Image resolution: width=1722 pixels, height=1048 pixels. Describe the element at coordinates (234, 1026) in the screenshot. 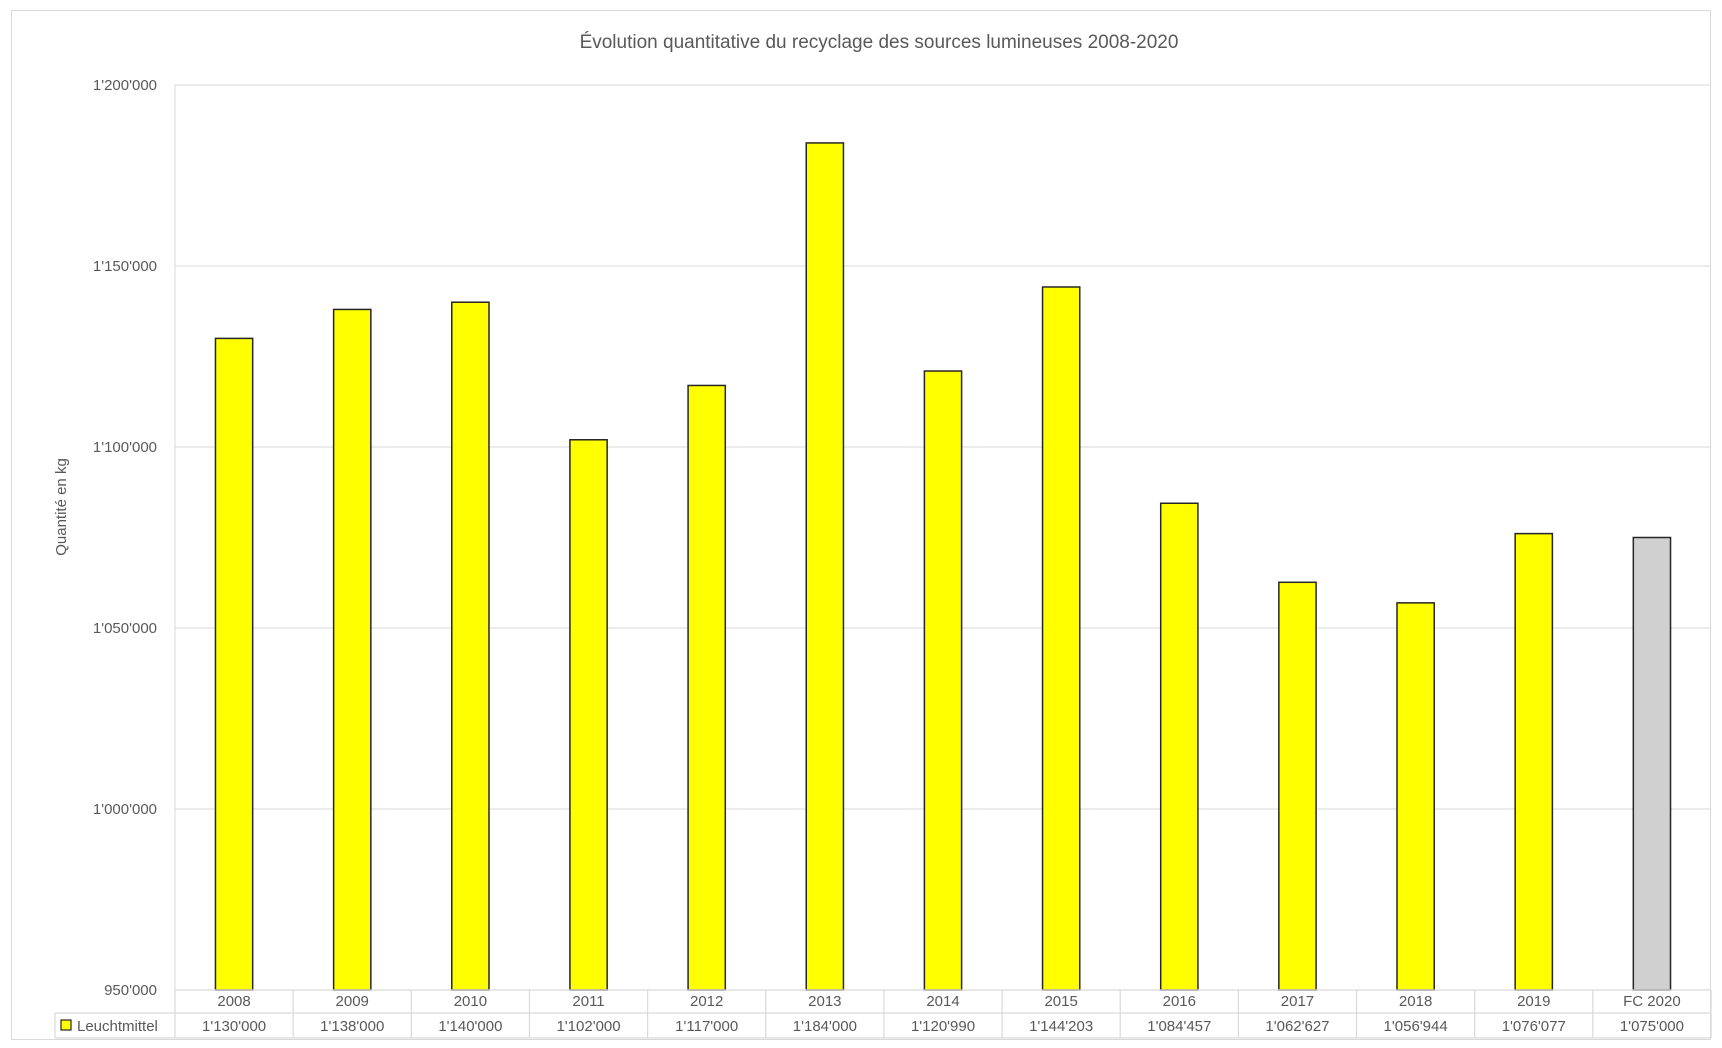

I see `data-value-label: 1'130'000` at that location.